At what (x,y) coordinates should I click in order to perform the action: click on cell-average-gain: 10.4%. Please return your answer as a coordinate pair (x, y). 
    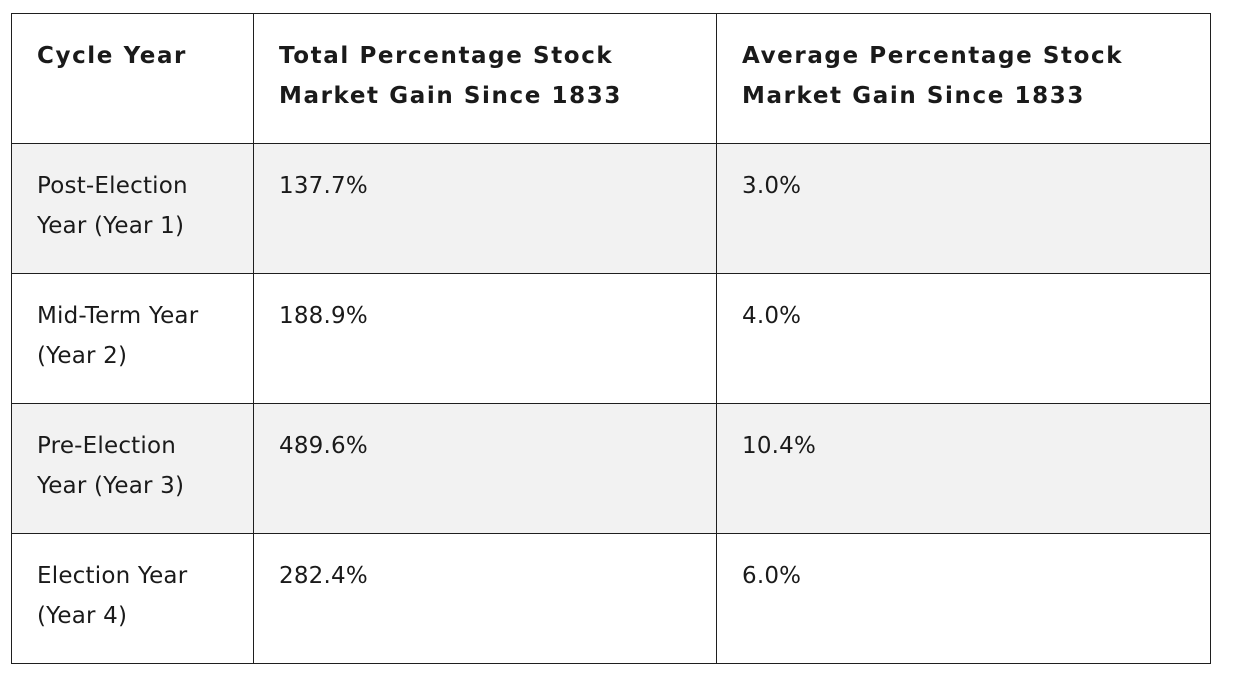
    Looking at the image, I should click on (963, 468).